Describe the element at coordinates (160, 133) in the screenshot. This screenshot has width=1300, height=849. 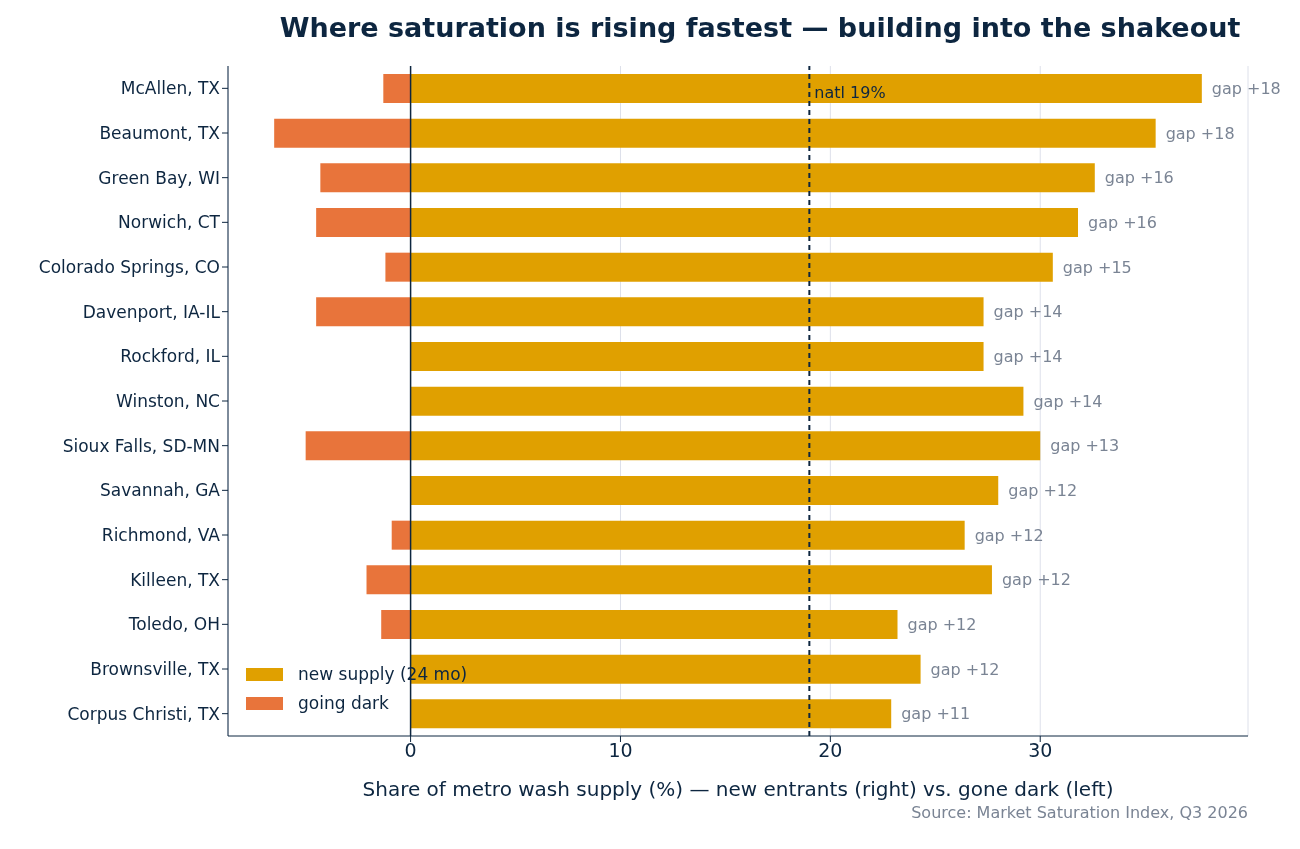
I see `y-tick-label: Beaumont, TX` at that location.